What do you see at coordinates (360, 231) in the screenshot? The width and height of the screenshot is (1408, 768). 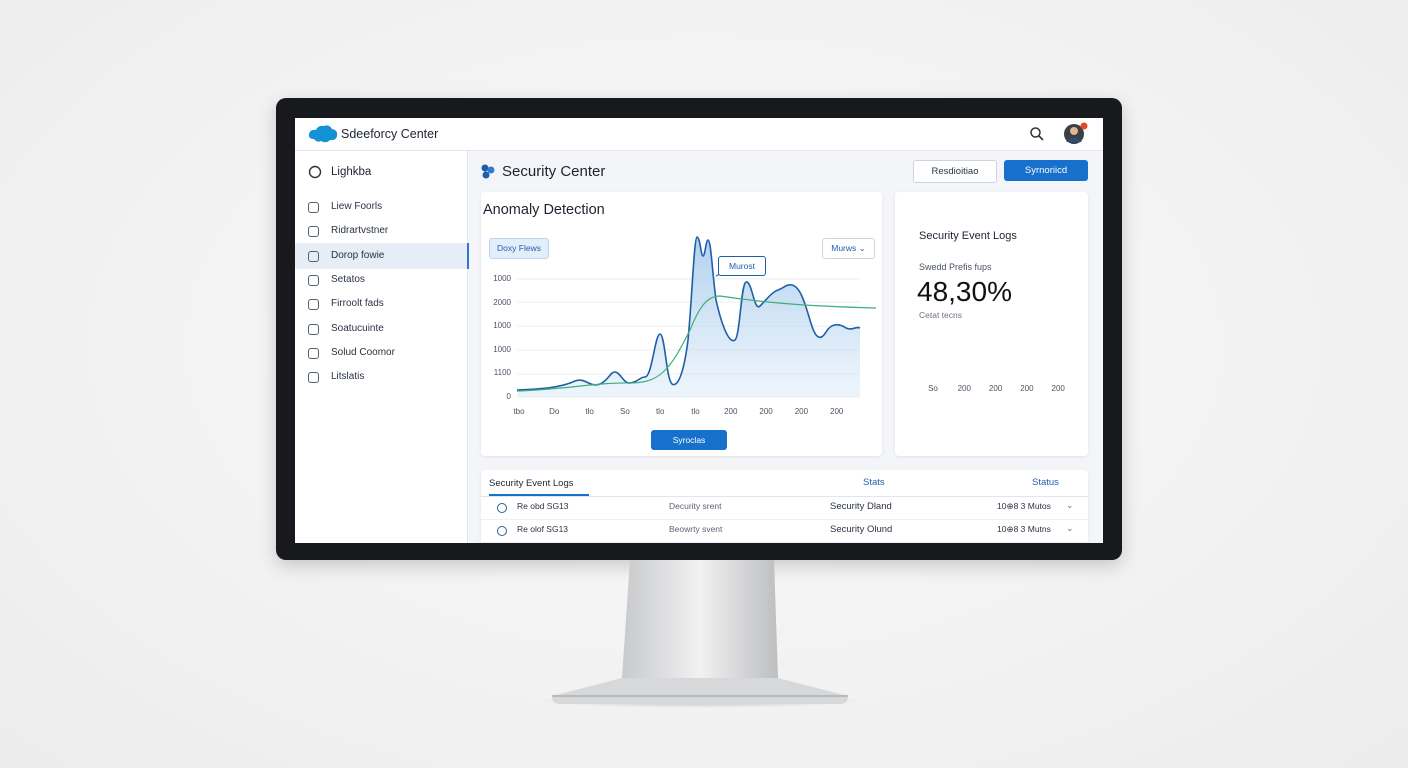 I see `item-label: Ridrartvstner` at bounding box center [360, 231].